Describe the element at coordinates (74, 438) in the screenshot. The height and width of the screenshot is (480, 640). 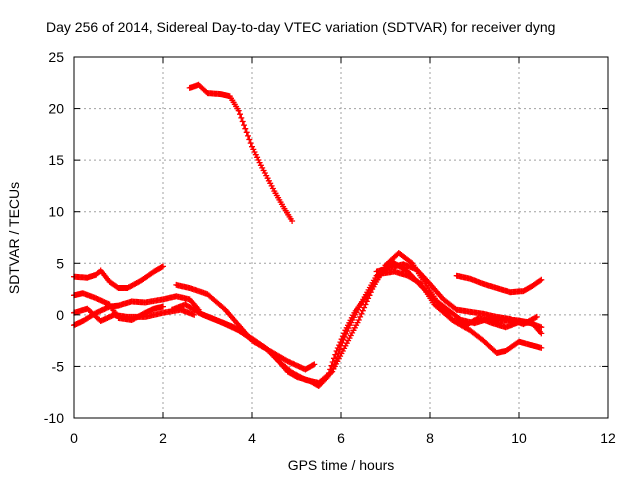
I see `x-tick-label: 0` at that location.